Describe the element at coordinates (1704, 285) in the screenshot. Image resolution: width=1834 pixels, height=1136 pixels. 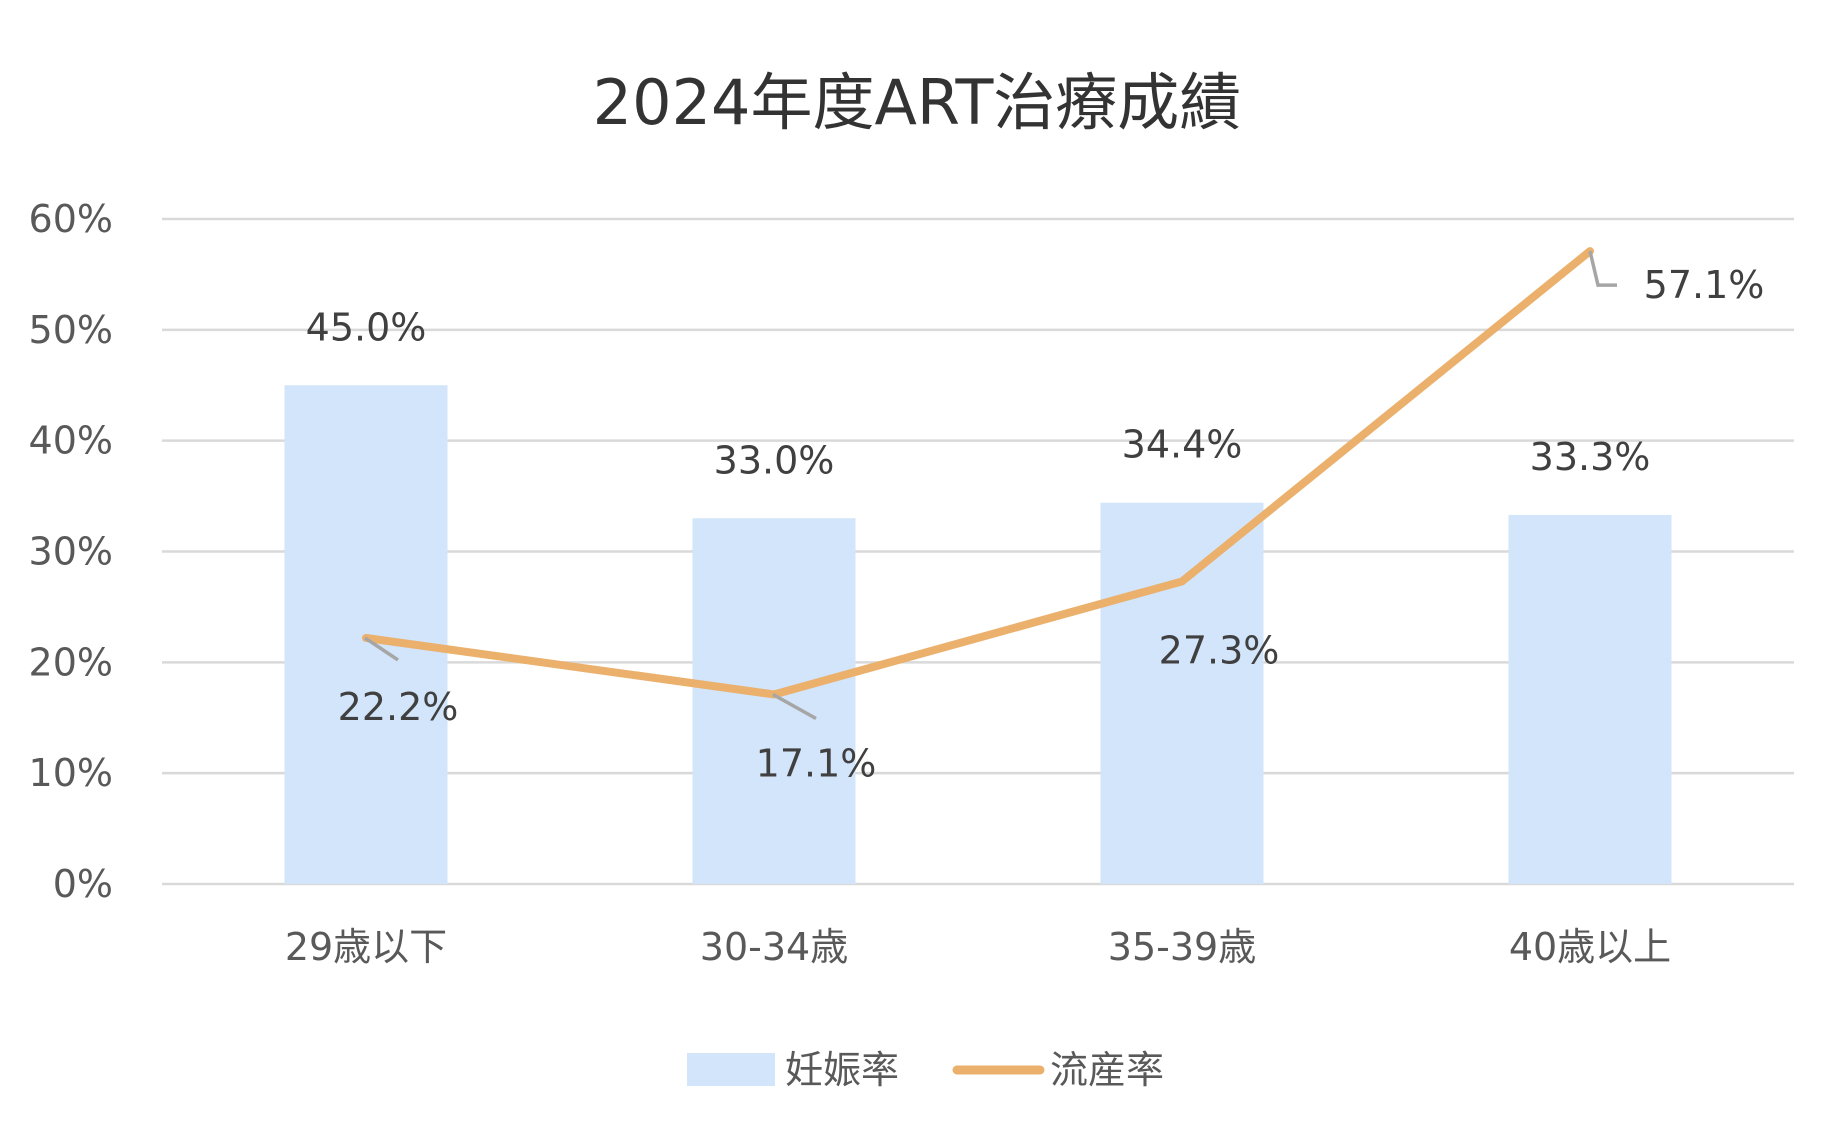
I see `line-data-label: 57.1%` at that location.